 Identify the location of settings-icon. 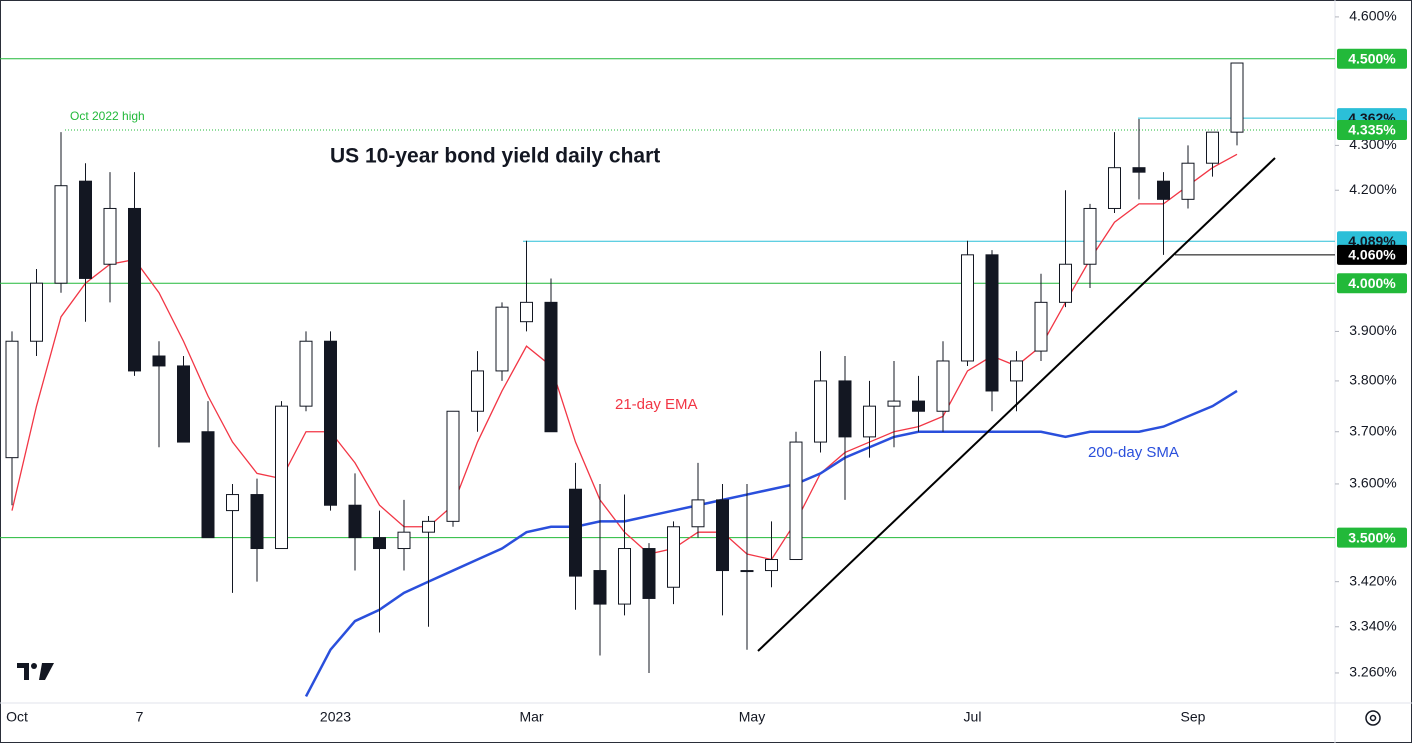
(1373, 718).